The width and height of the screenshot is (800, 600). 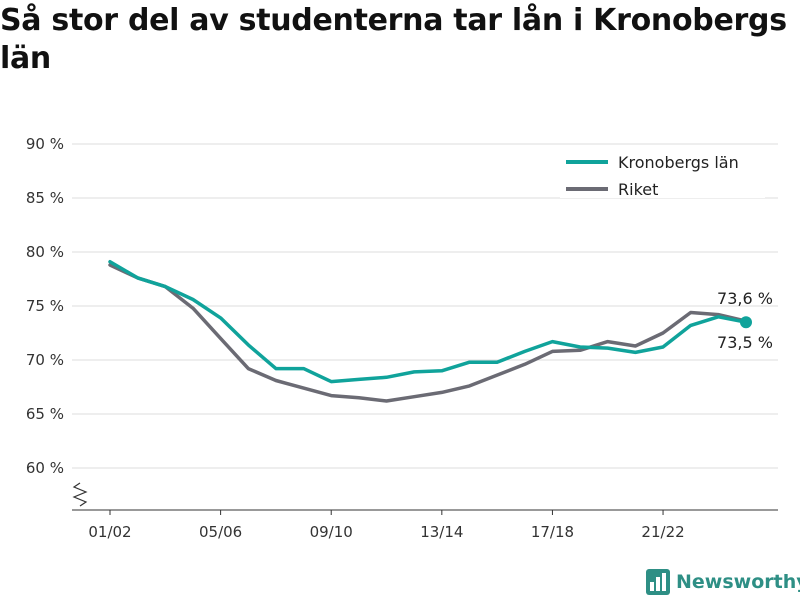 What do you see at coordinates (45, 360) in the screenshot?
I see `y-tick-label: 70 %` at bounding box center [45, 360].